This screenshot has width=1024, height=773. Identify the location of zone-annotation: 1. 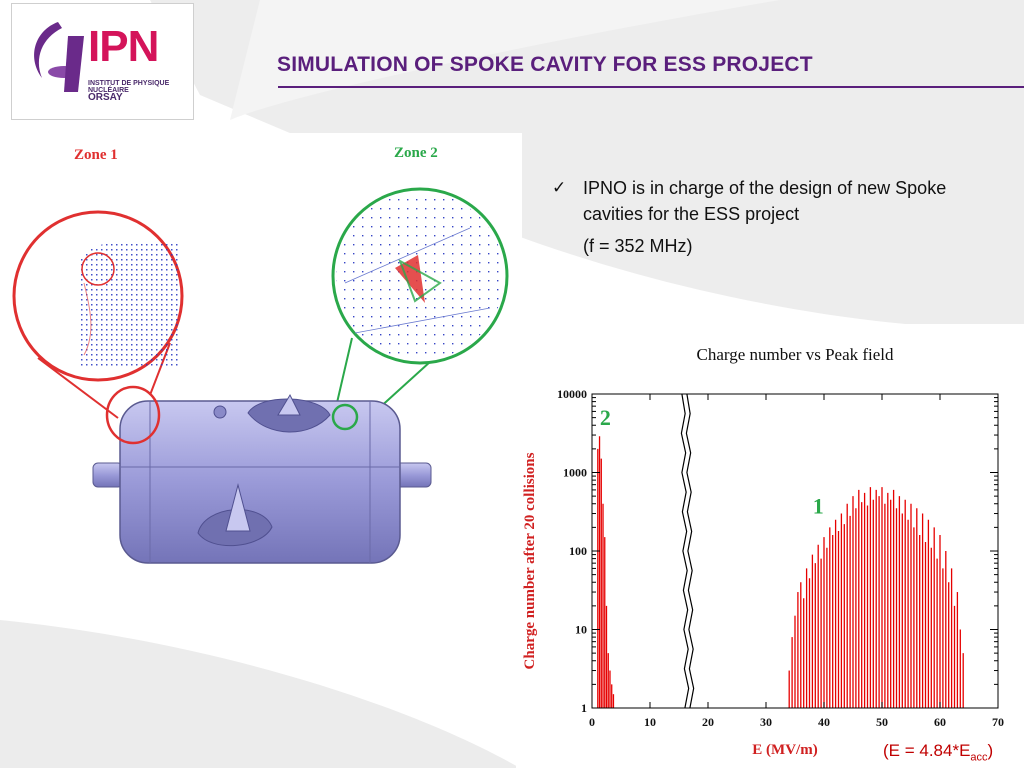
(818, 506).